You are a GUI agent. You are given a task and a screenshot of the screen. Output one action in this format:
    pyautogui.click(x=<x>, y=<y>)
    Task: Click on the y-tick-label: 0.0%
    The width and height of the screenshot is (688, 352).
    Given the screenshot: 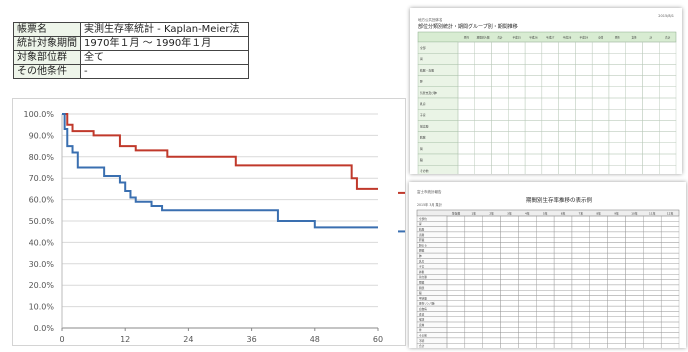 What is the action you would take?
    pyautogui.click(x=44, y=328)
    